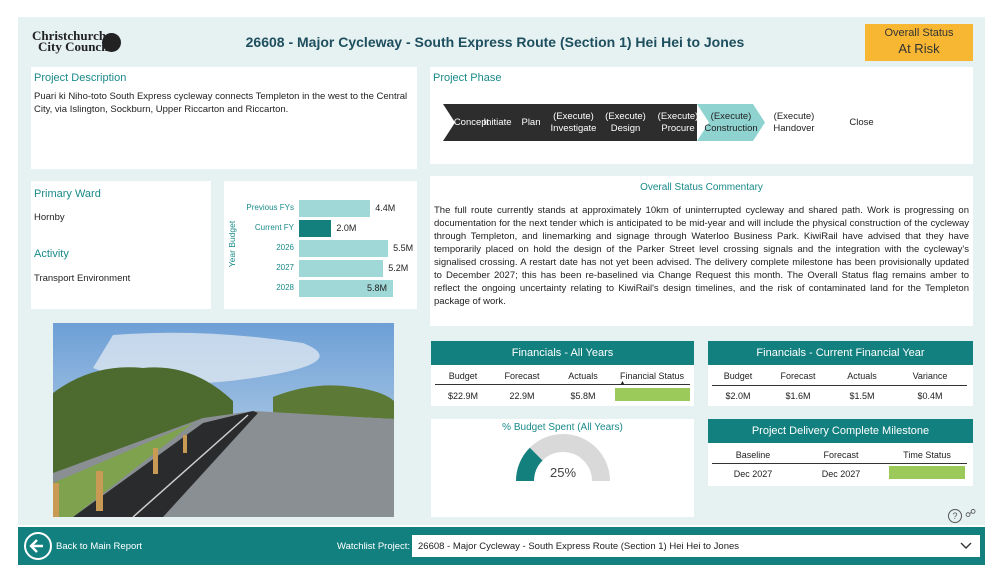 This screenshot has height=581, width=1003. Describe the element at coordinates (398, 268) in the screenshot. I see `budget-bar-value: 5.2M` at that location.